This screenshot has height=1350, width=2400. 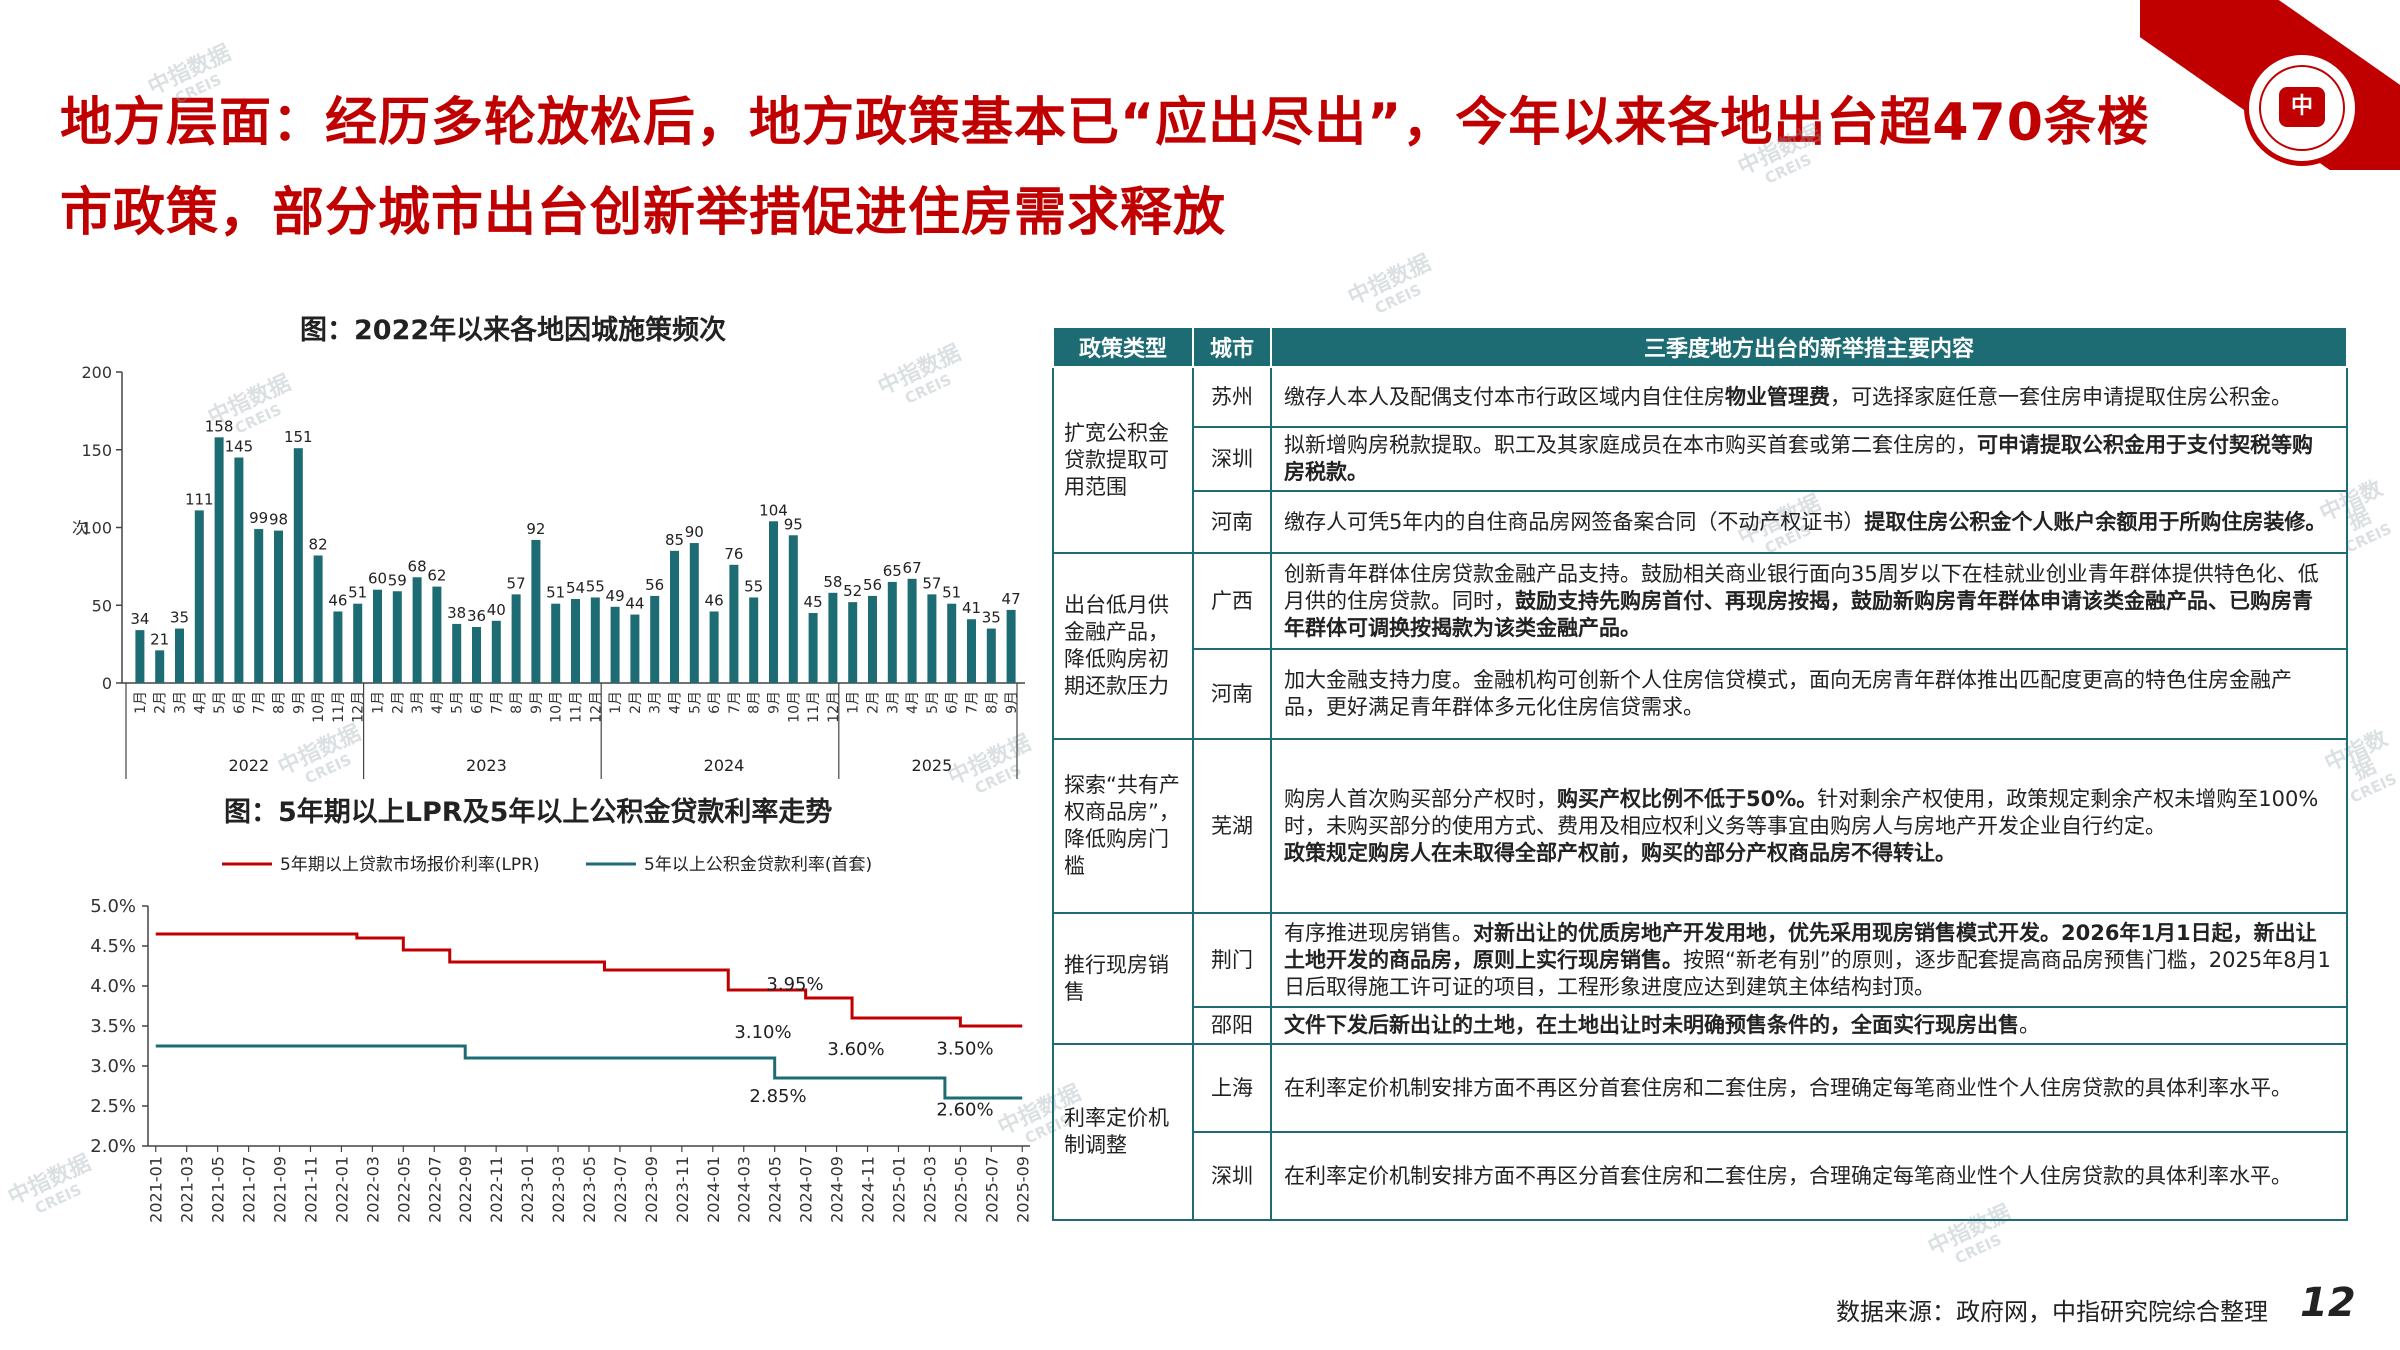 What do you see at coordinates (1389, 284) in the screenshot?
I see `watermark: 中指数据 CREIS` at bounding box center [1389, 284].